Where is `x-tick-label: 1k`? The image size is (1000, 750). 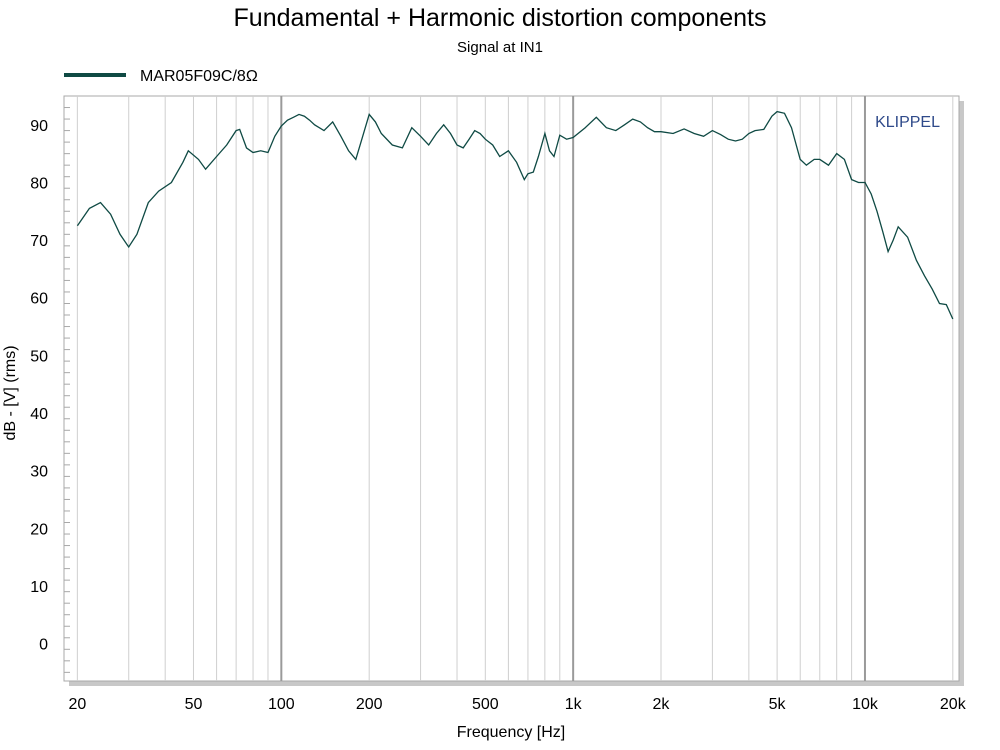 x-tick-label: 1k is located at coordinates (574, 704).